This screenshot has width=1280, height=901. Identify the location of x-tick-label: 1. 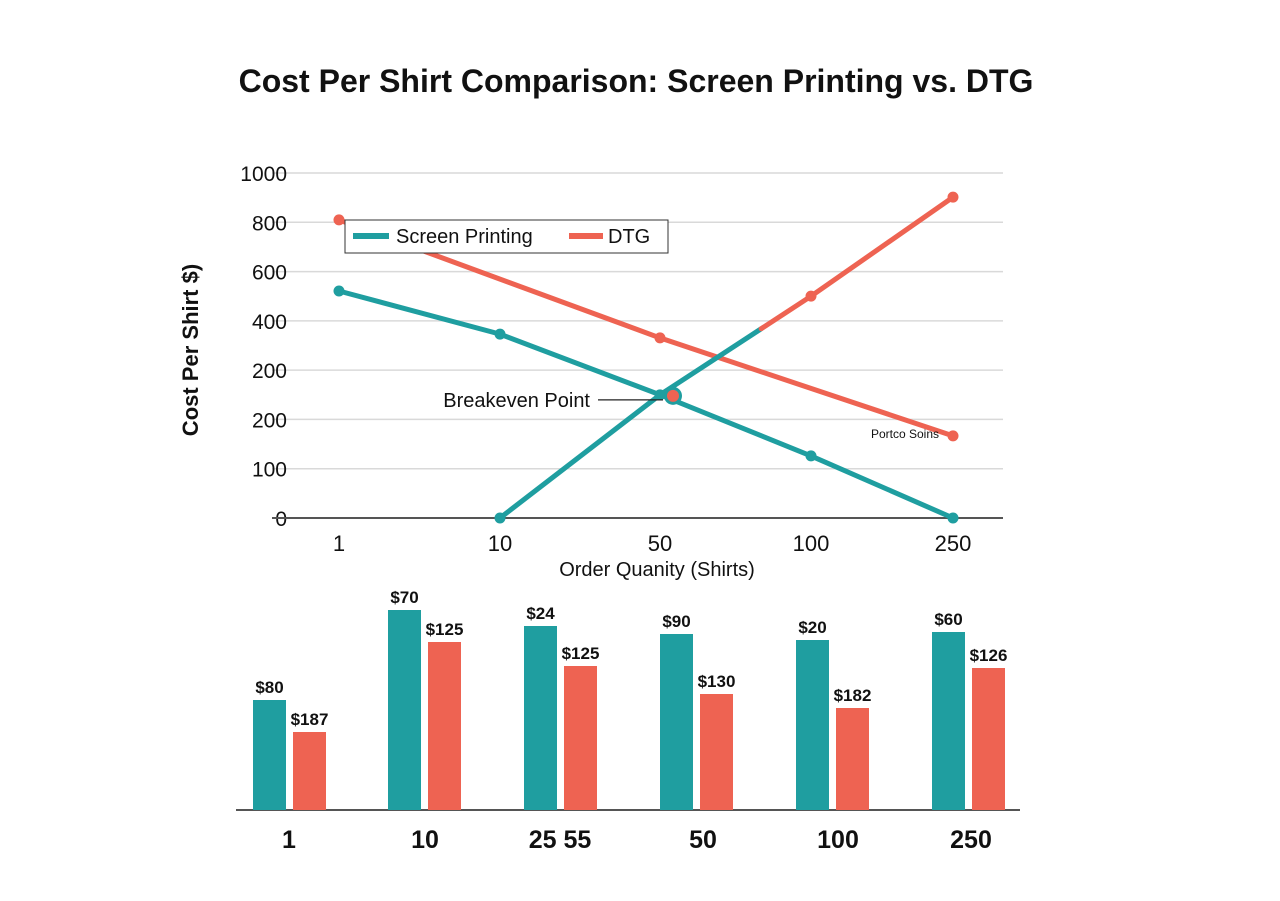
(339, 543).